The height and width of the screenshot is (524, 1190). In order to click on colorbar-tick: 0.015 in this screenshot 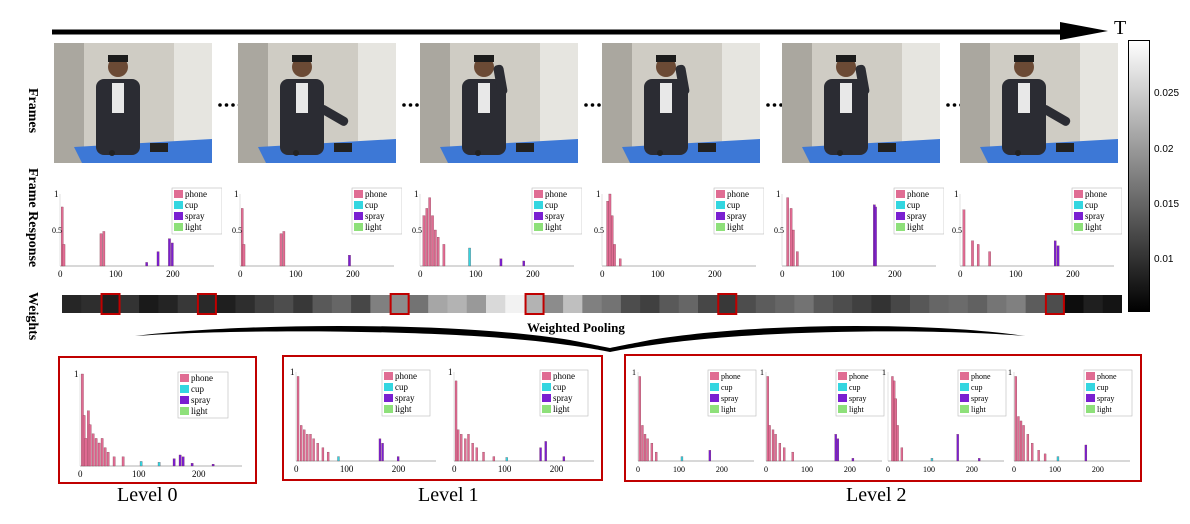, I will do `click(1167, 204)`.